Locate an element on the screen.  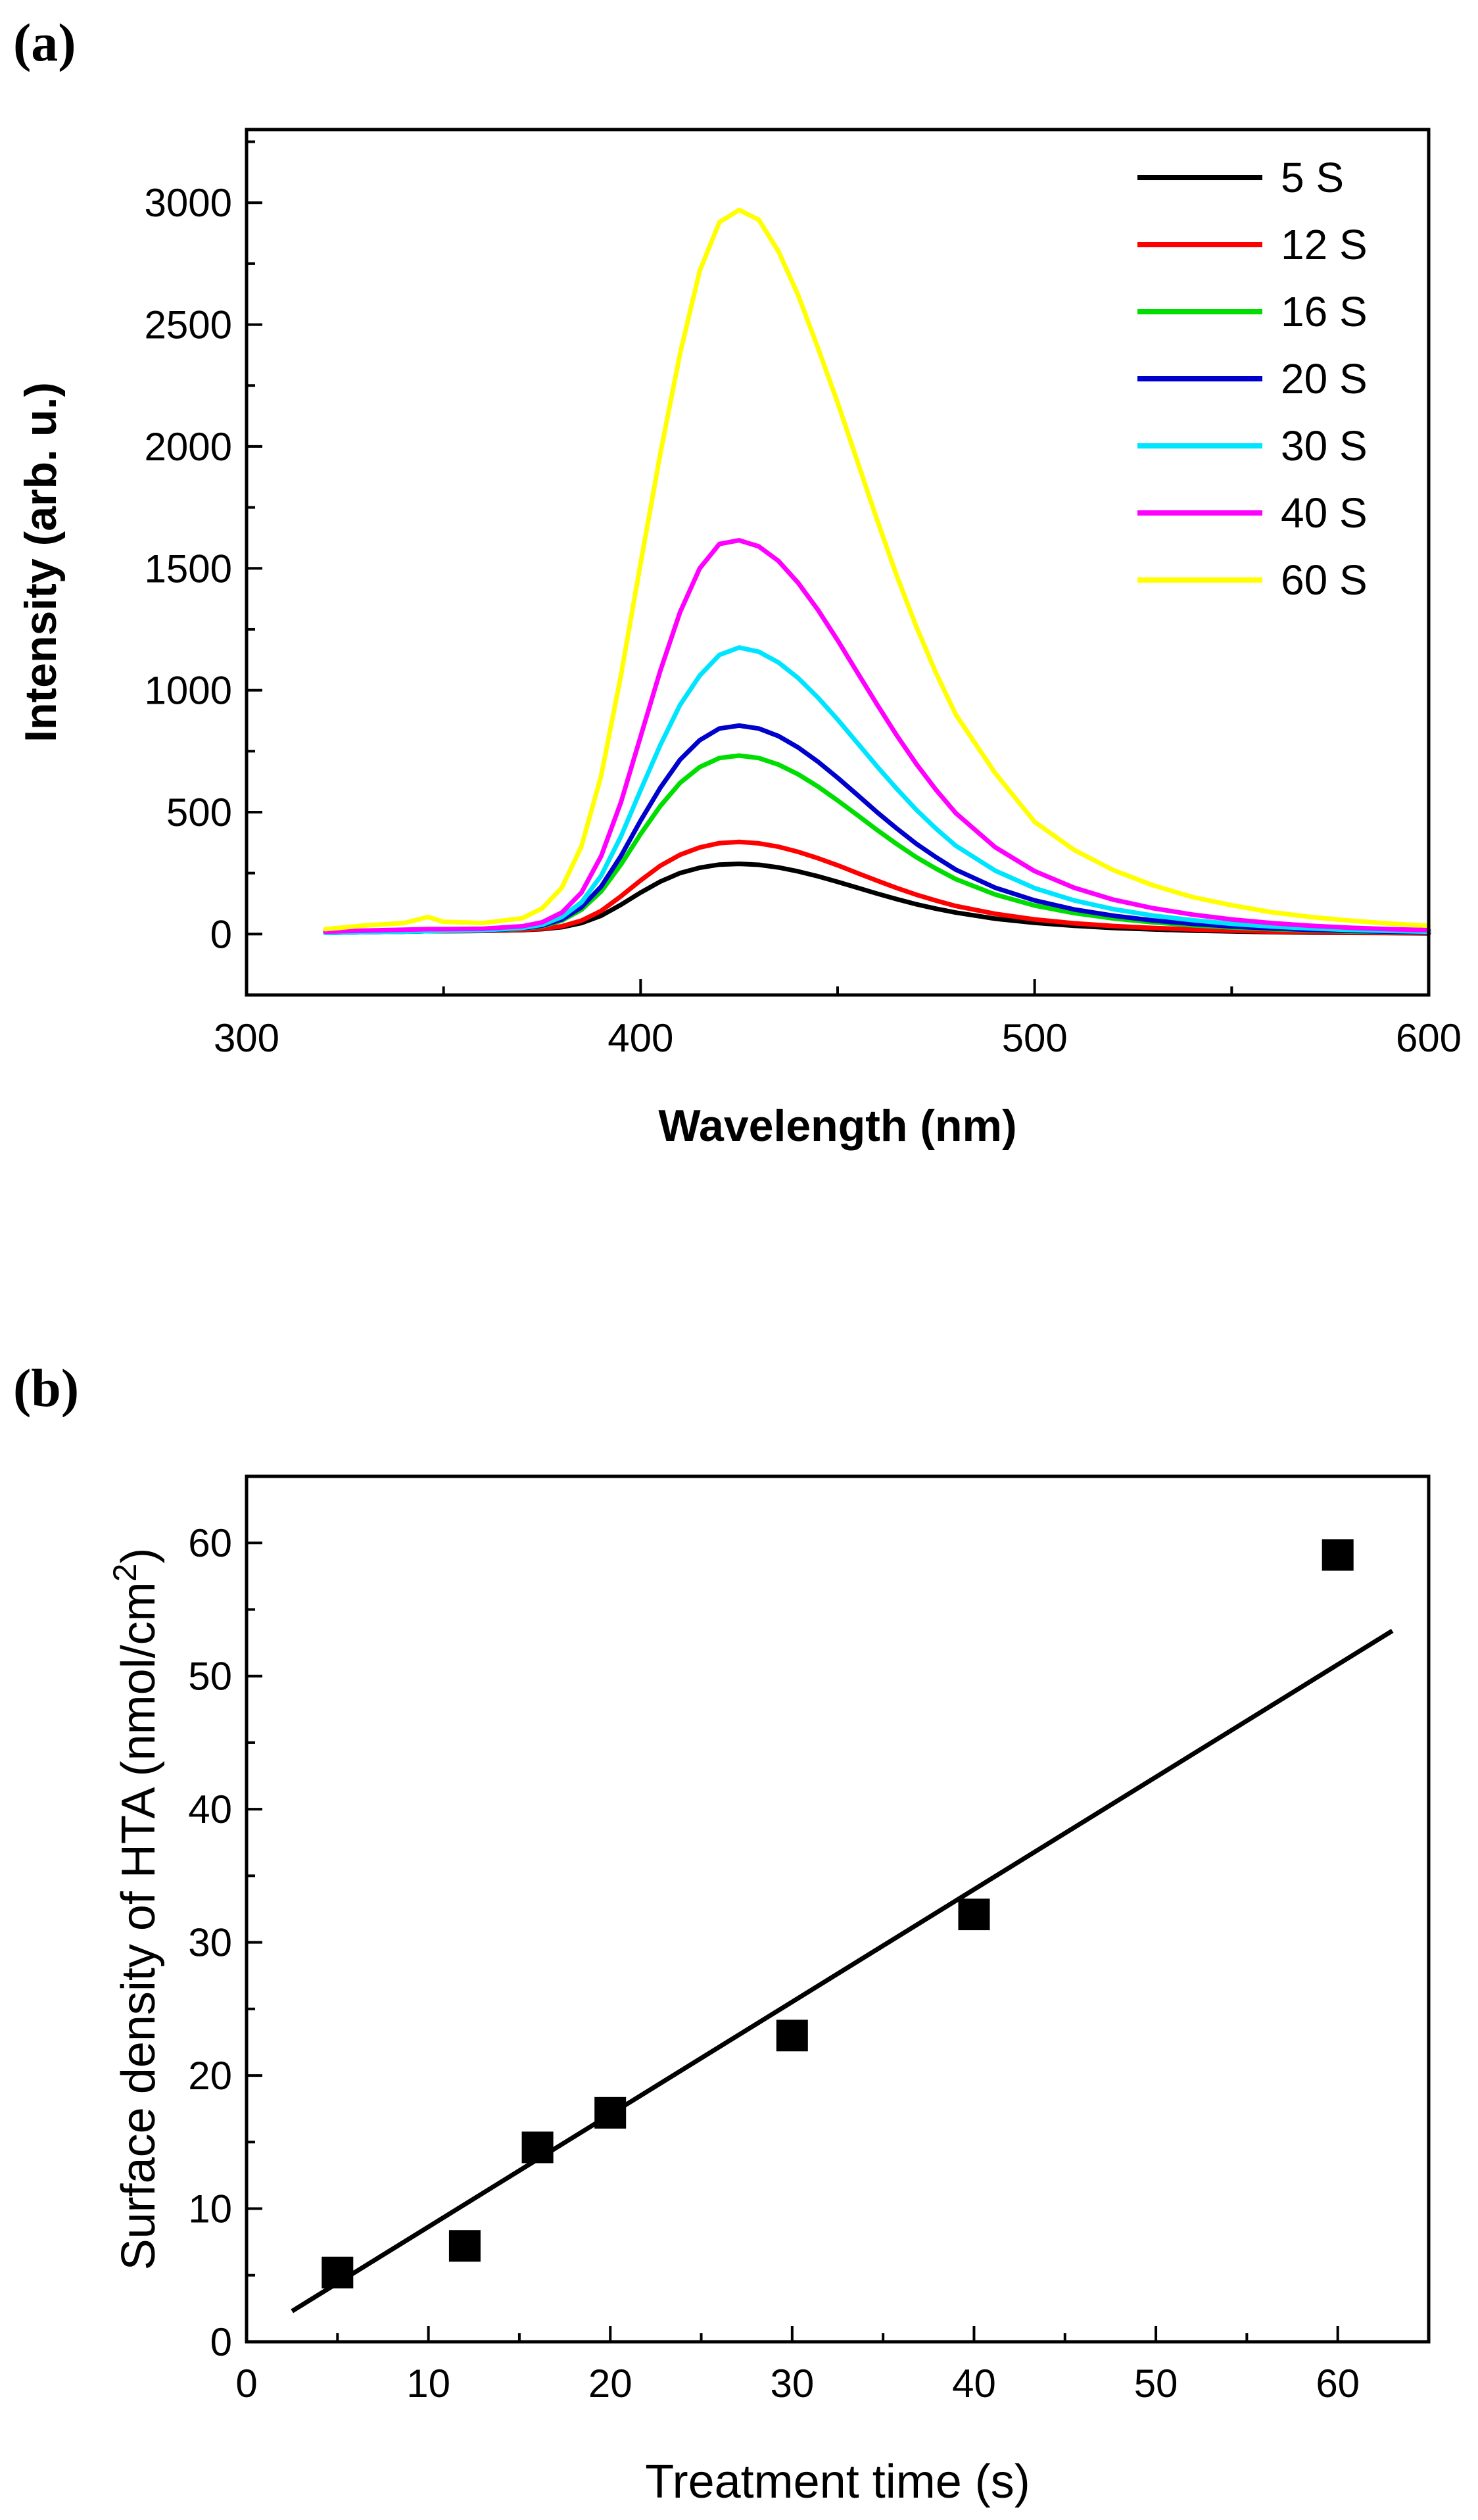
legend-label-1: 12 S is located at coordinates (1324, 244).